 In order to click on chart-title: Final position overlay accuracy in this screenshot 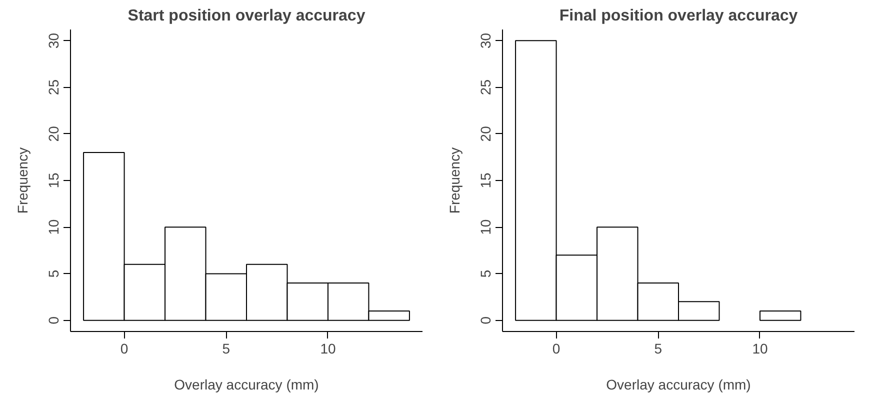, I will do `click(678, 16)`.